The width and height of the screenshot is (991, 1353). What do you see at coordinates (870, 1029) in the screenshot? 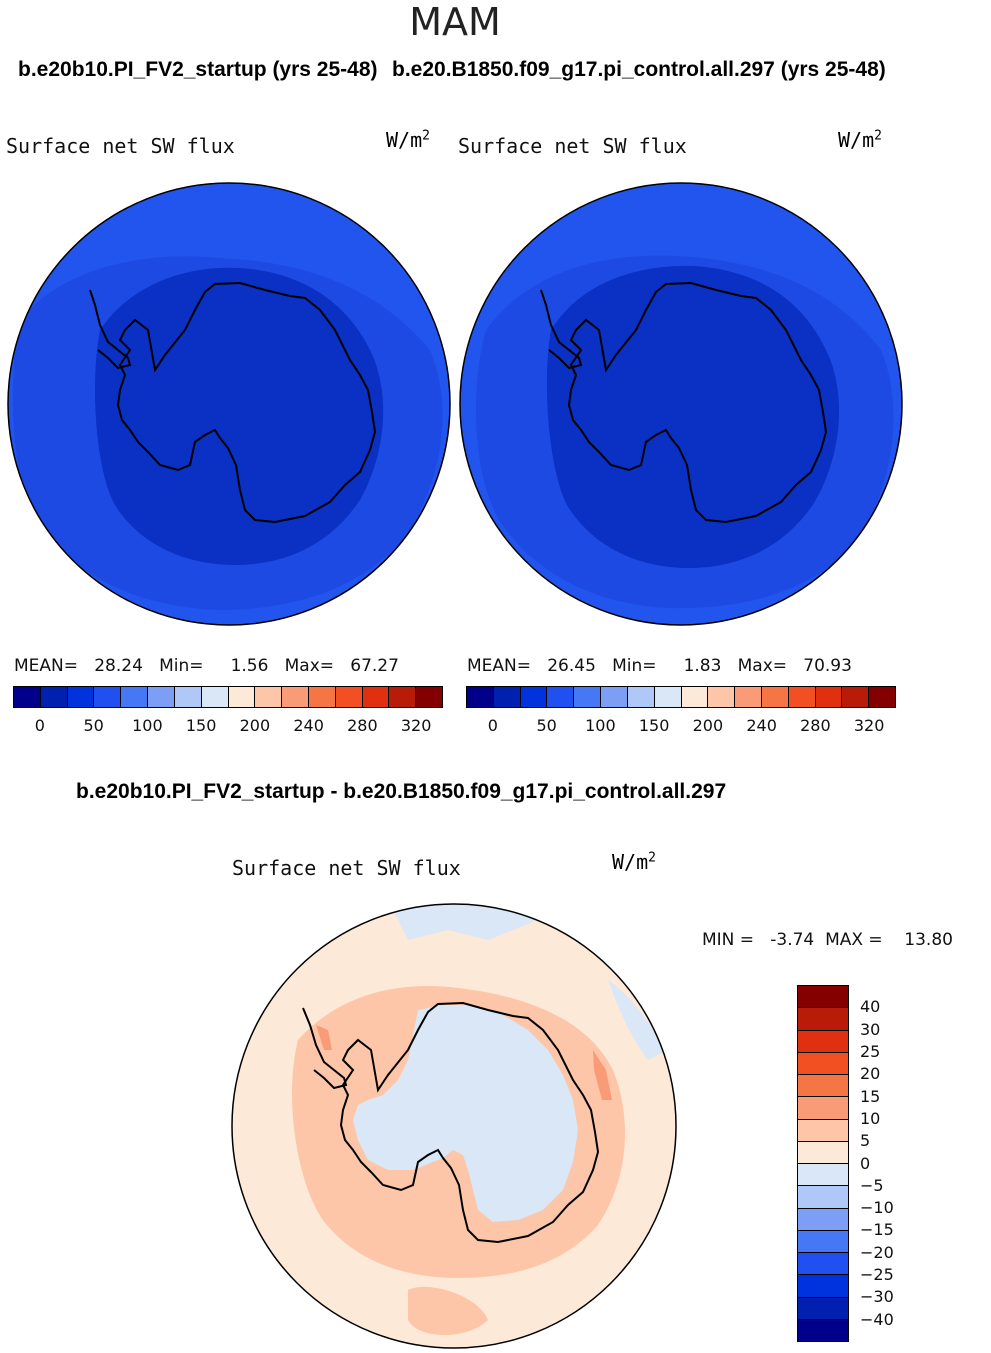
I see `colorbar-tick-label: 30` at bounding box center [870, 1029].